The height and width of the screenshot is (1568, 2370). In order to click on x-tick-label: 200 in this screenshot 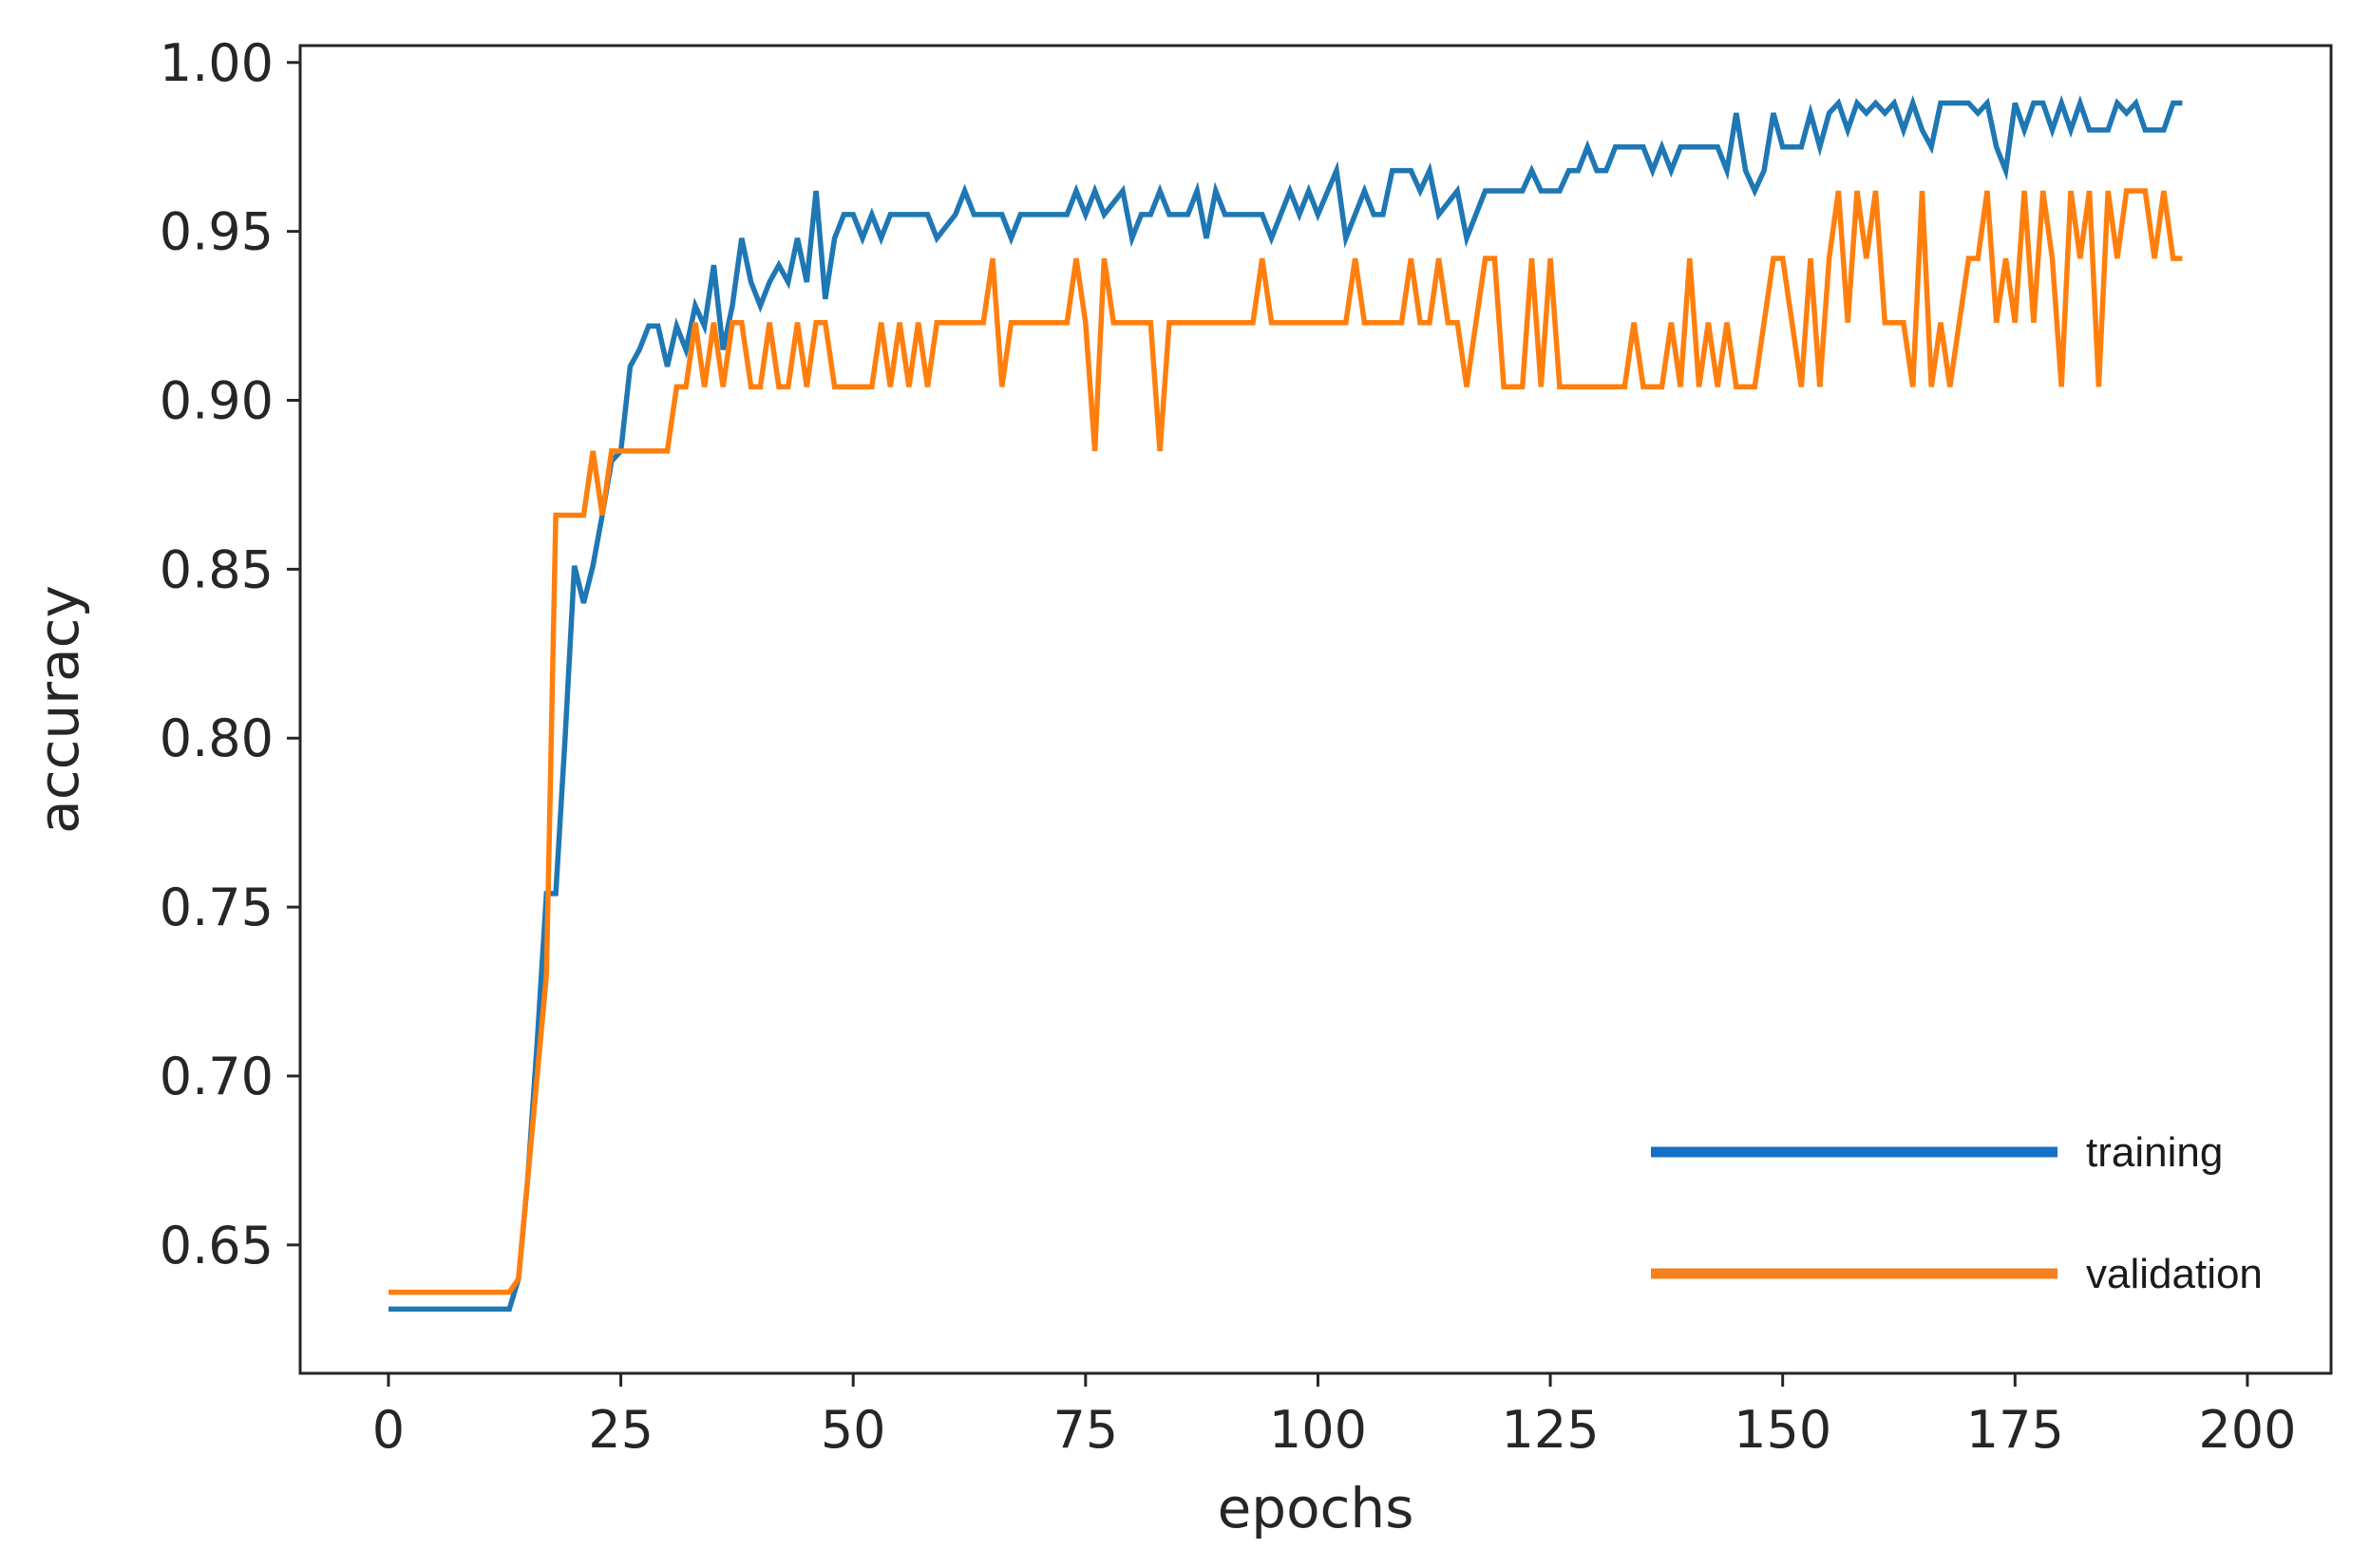, I will do `click(2247, 1430)`.